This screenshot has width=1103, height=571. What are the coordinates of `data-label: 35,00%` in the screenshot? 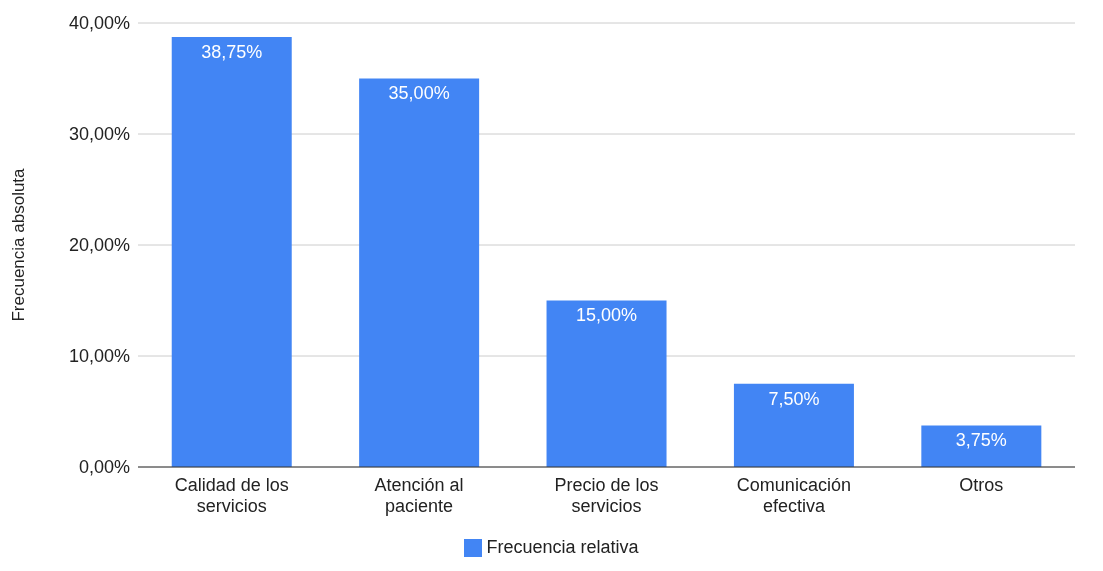 It's located at (419, 93).